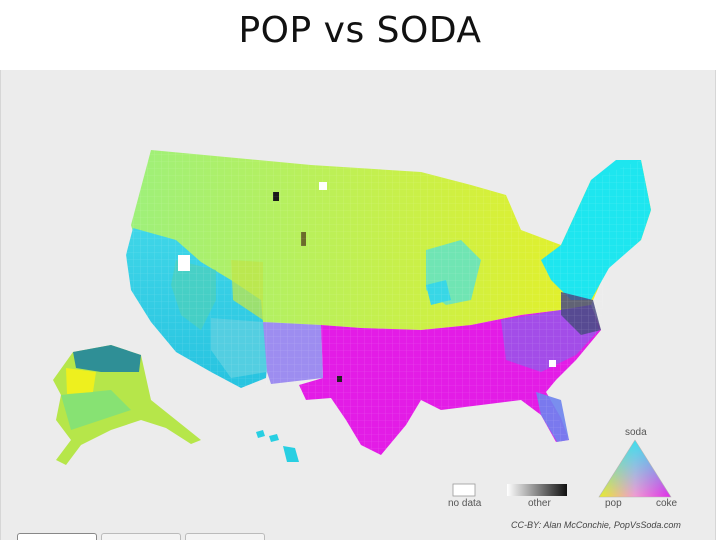 The width and height of the screenshot is (720, 540). Describe the element at coordinates (96, 410) in the screenshot. I see `region-alaska-south` at that location.